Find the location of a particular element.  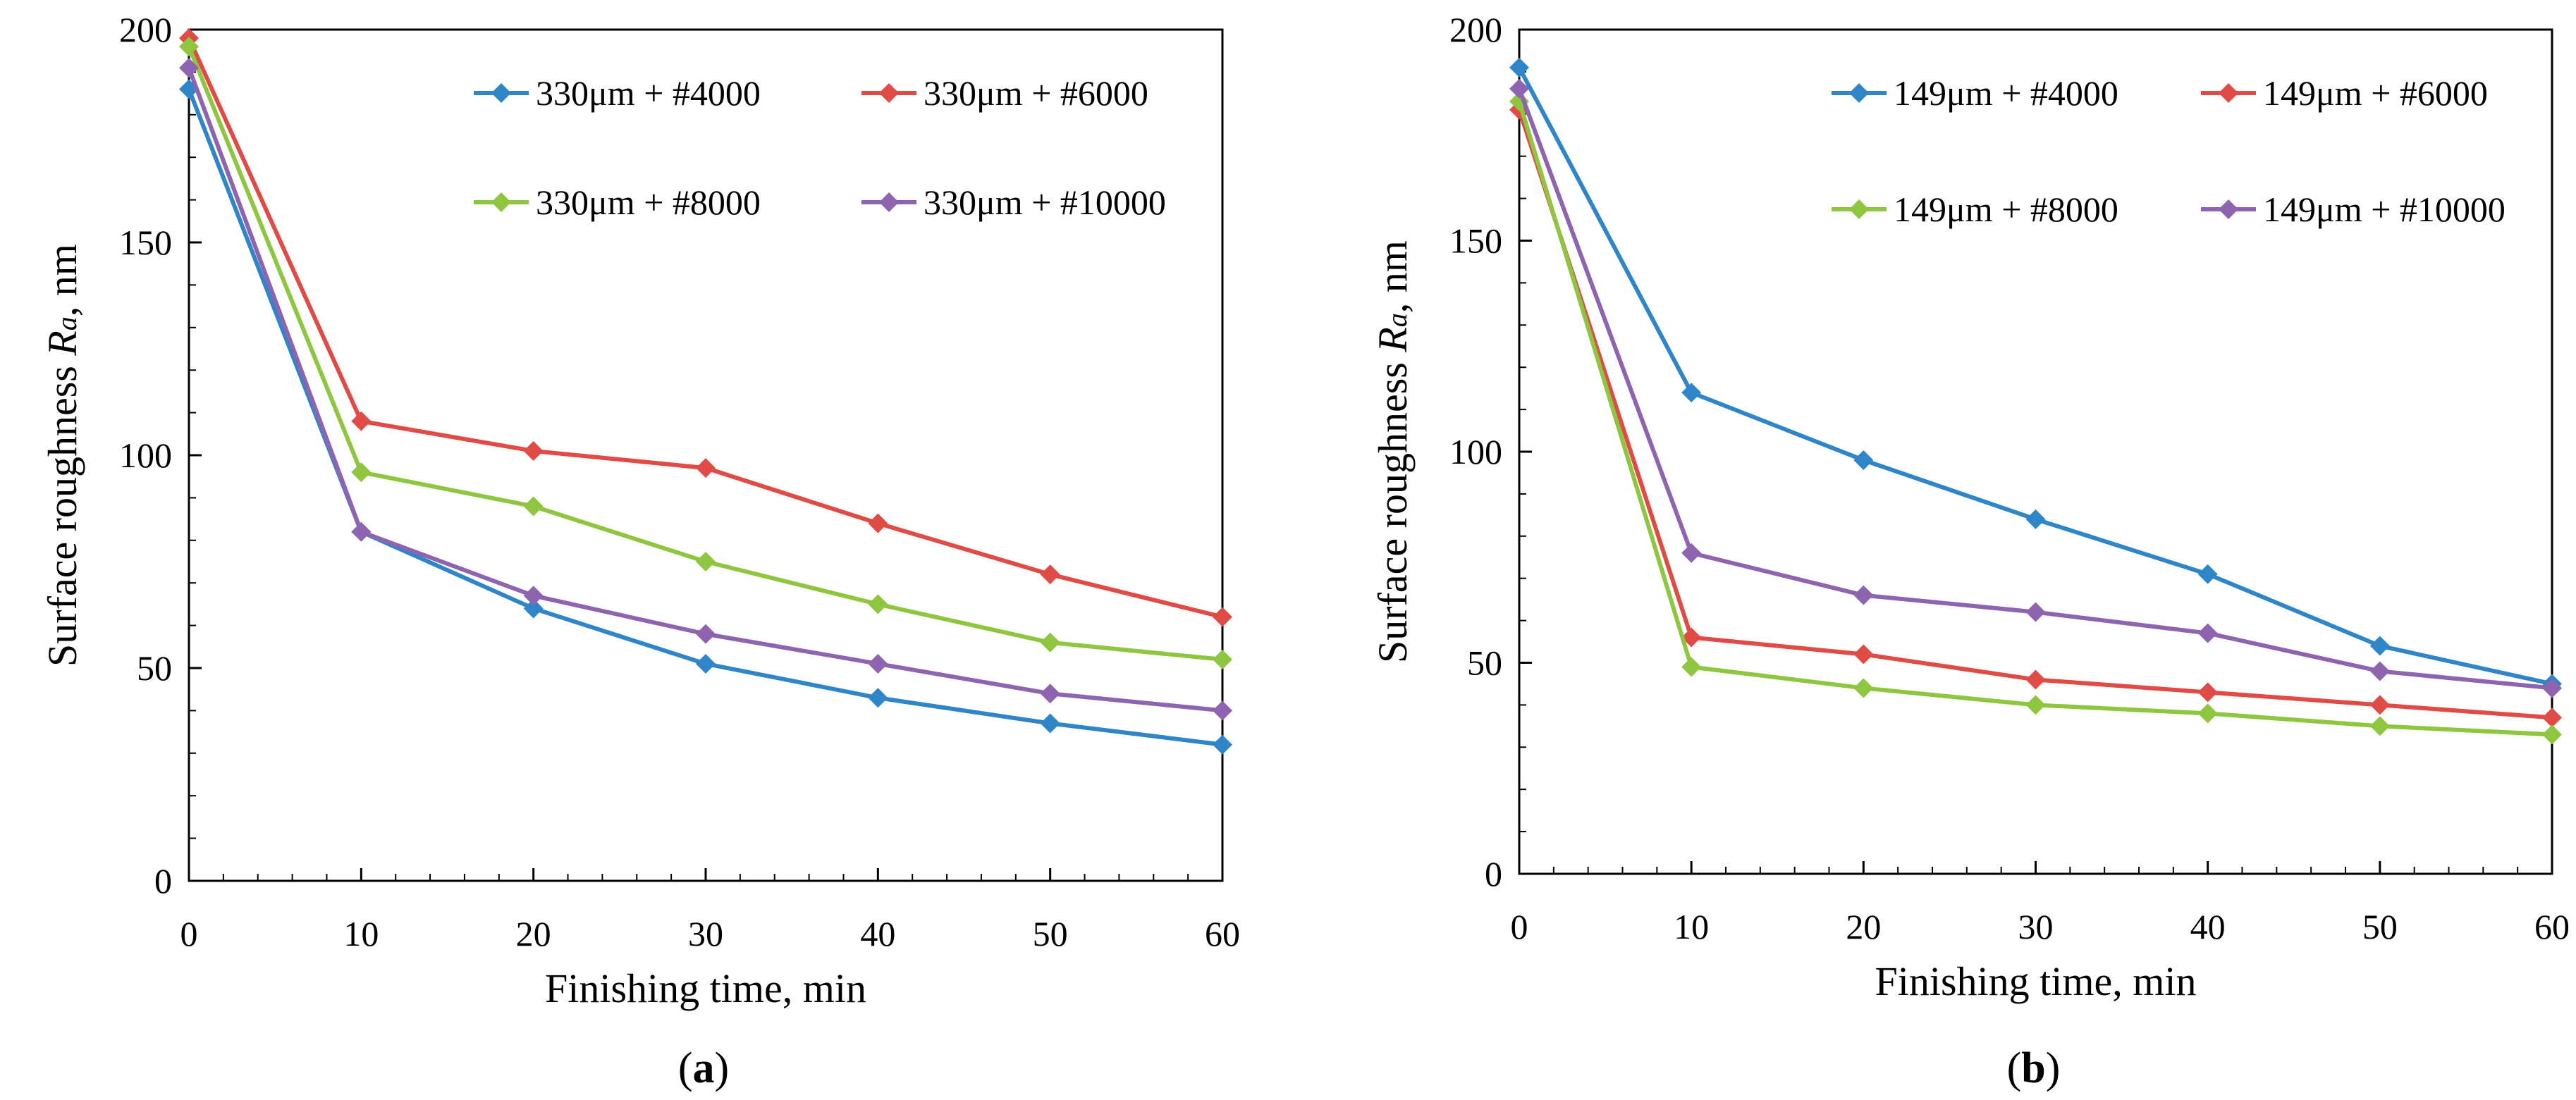

legend-item-4: 330μm + #10000 is located at coordinates (1013, 202).